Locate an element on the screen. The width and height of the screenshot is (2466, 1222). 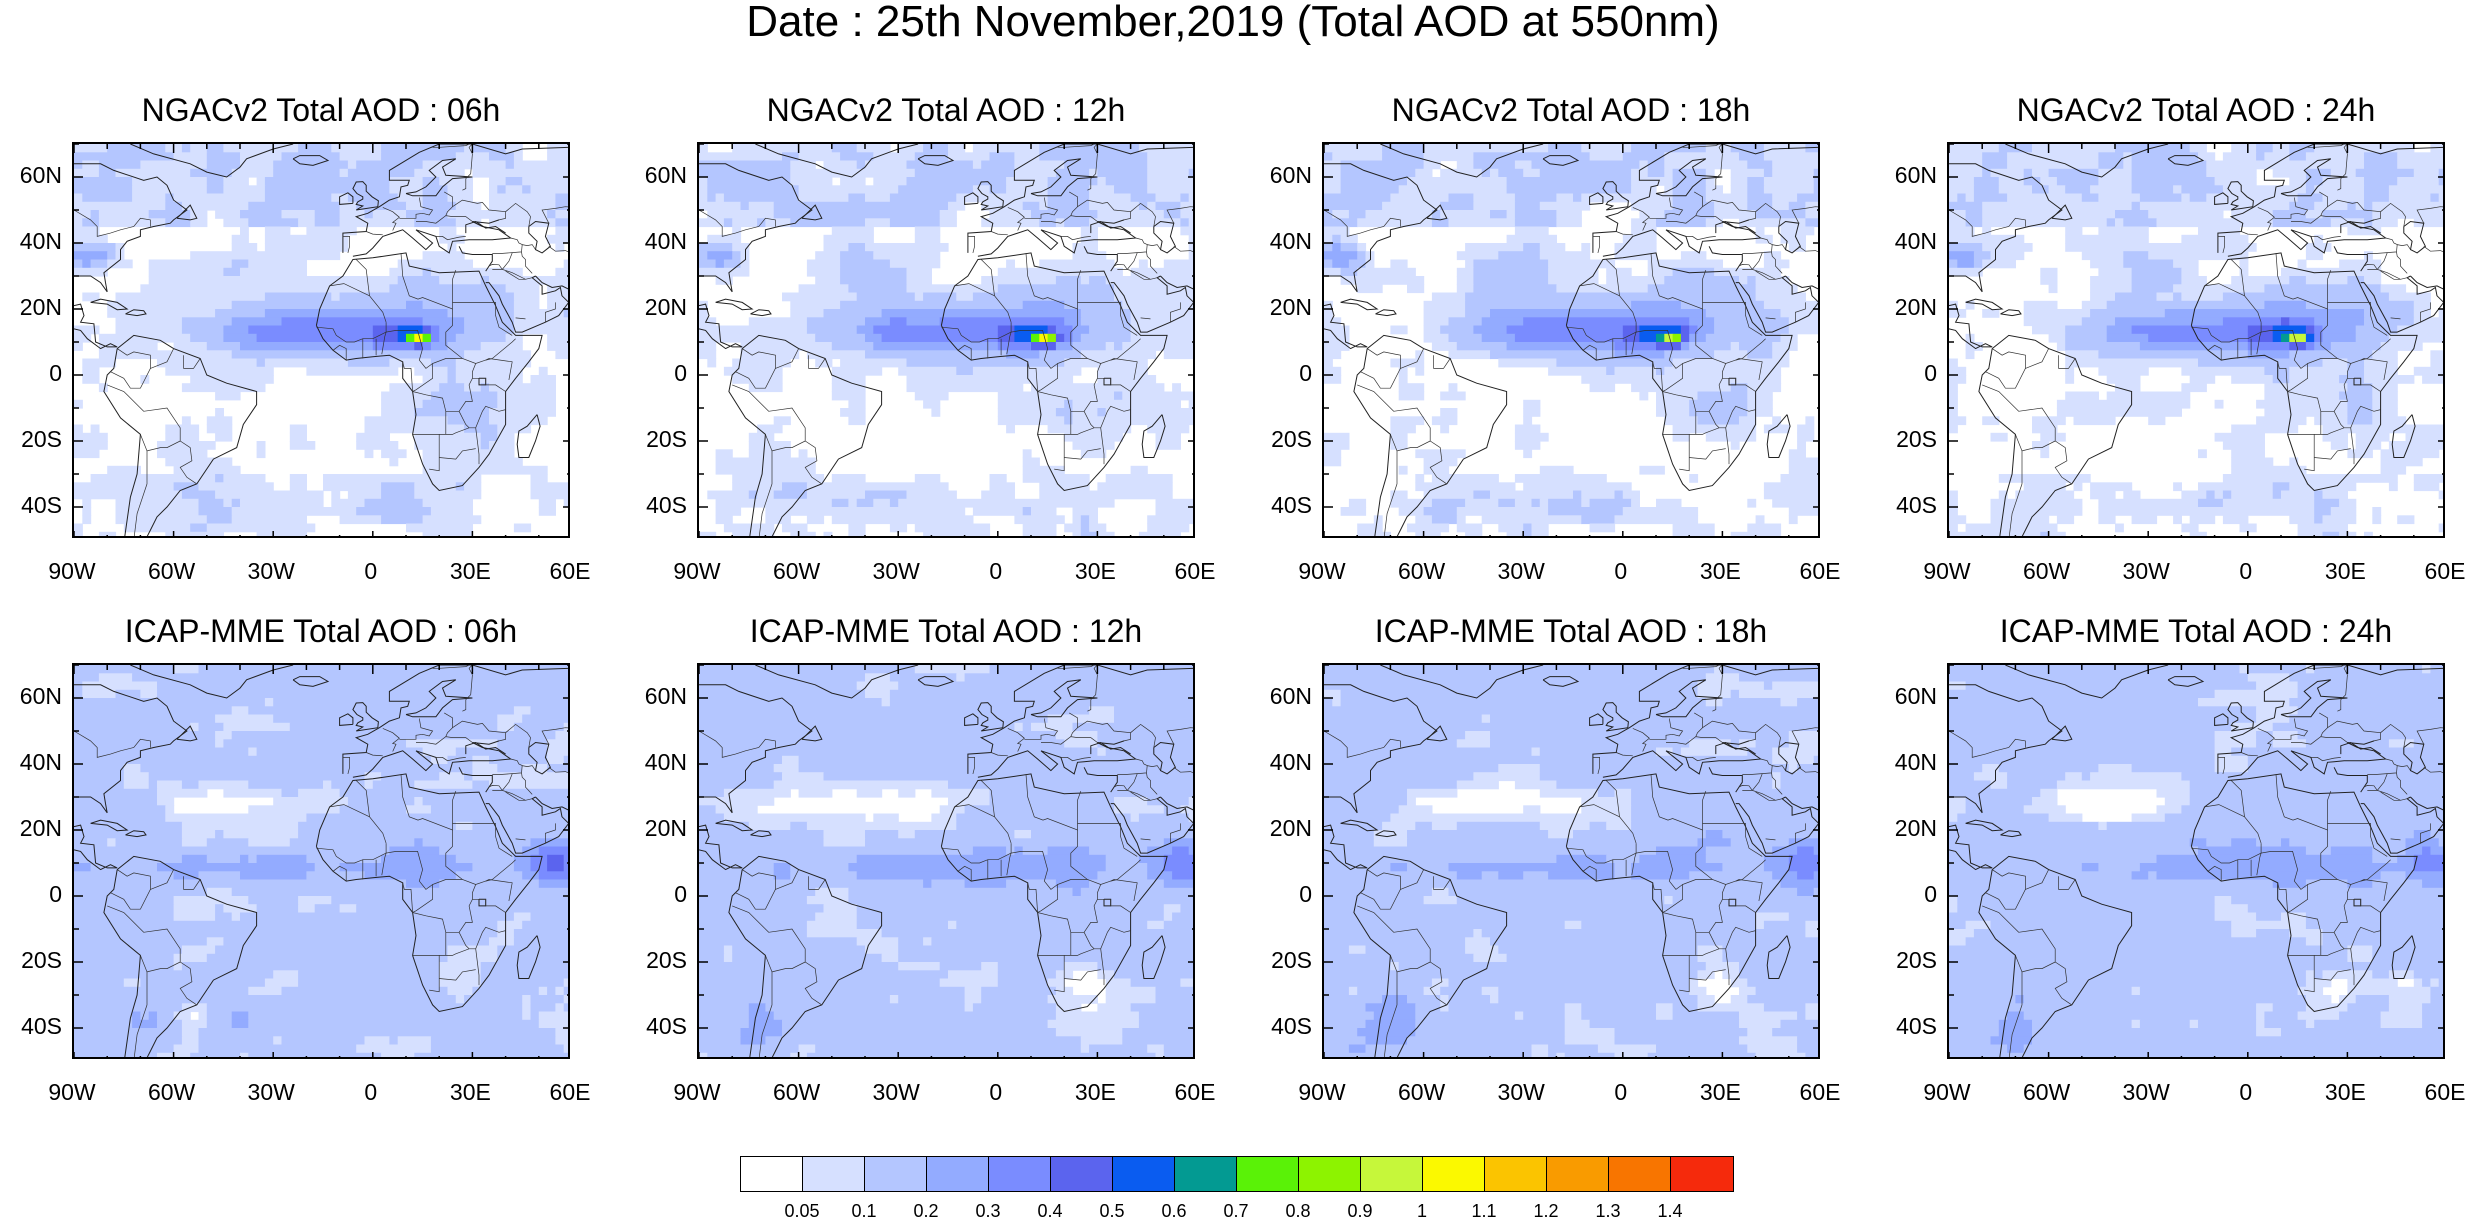
colorbar-label: 0.05 is located at coordinates (802, 1211).